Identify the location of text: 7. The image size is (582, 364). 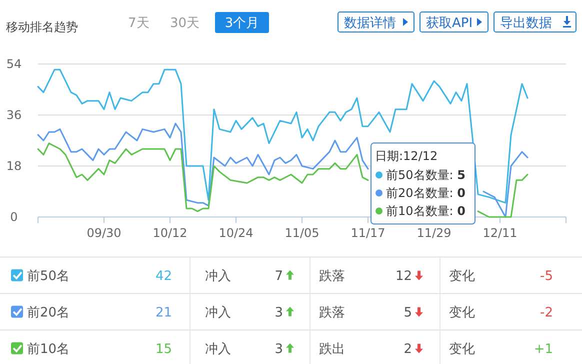
(278, 276).